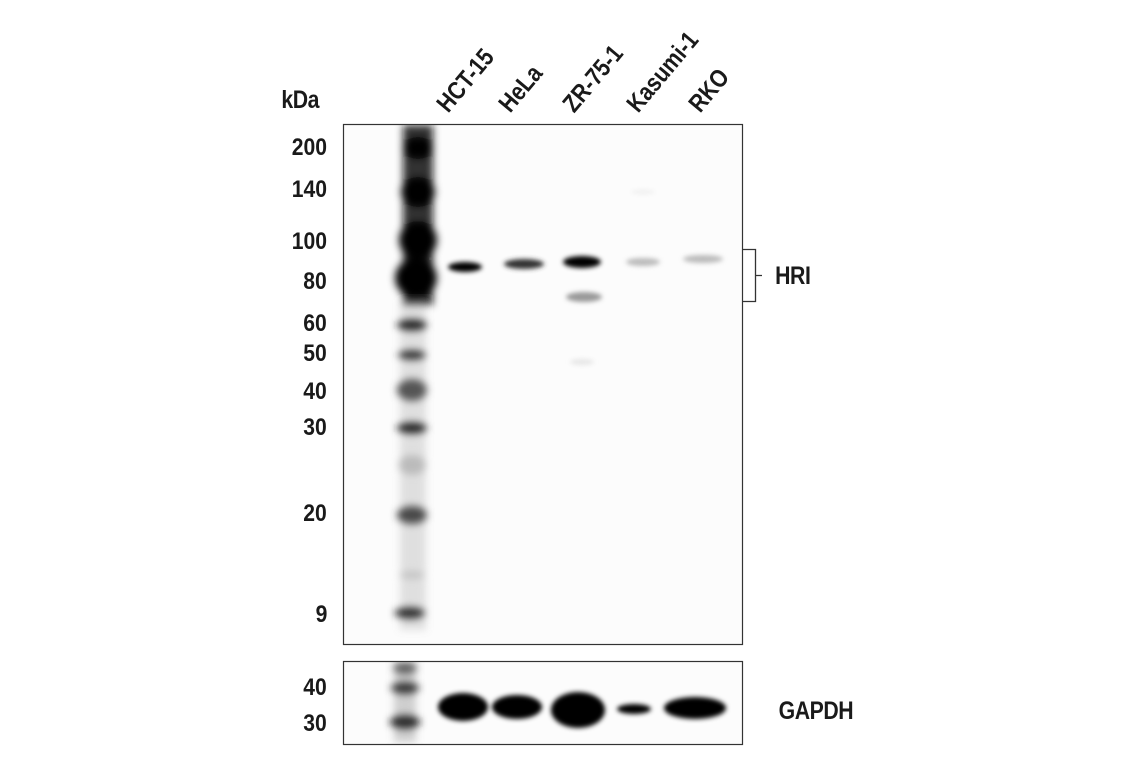 This screenshot has width=1141, height=768. I want to click on marker-label: 80, so click(315, 281).